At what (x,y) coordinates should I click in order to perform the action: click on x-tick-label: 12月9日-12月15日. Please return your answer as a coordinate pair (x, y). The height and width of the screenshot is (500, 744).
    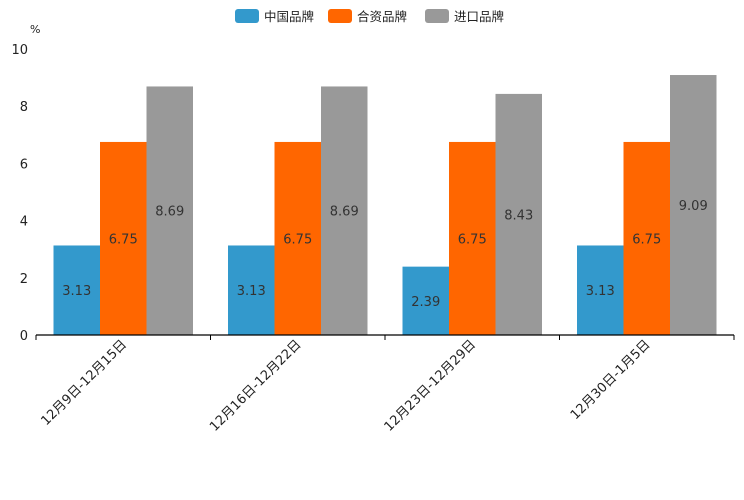
    Looking at the image, I should click on (84, 383).